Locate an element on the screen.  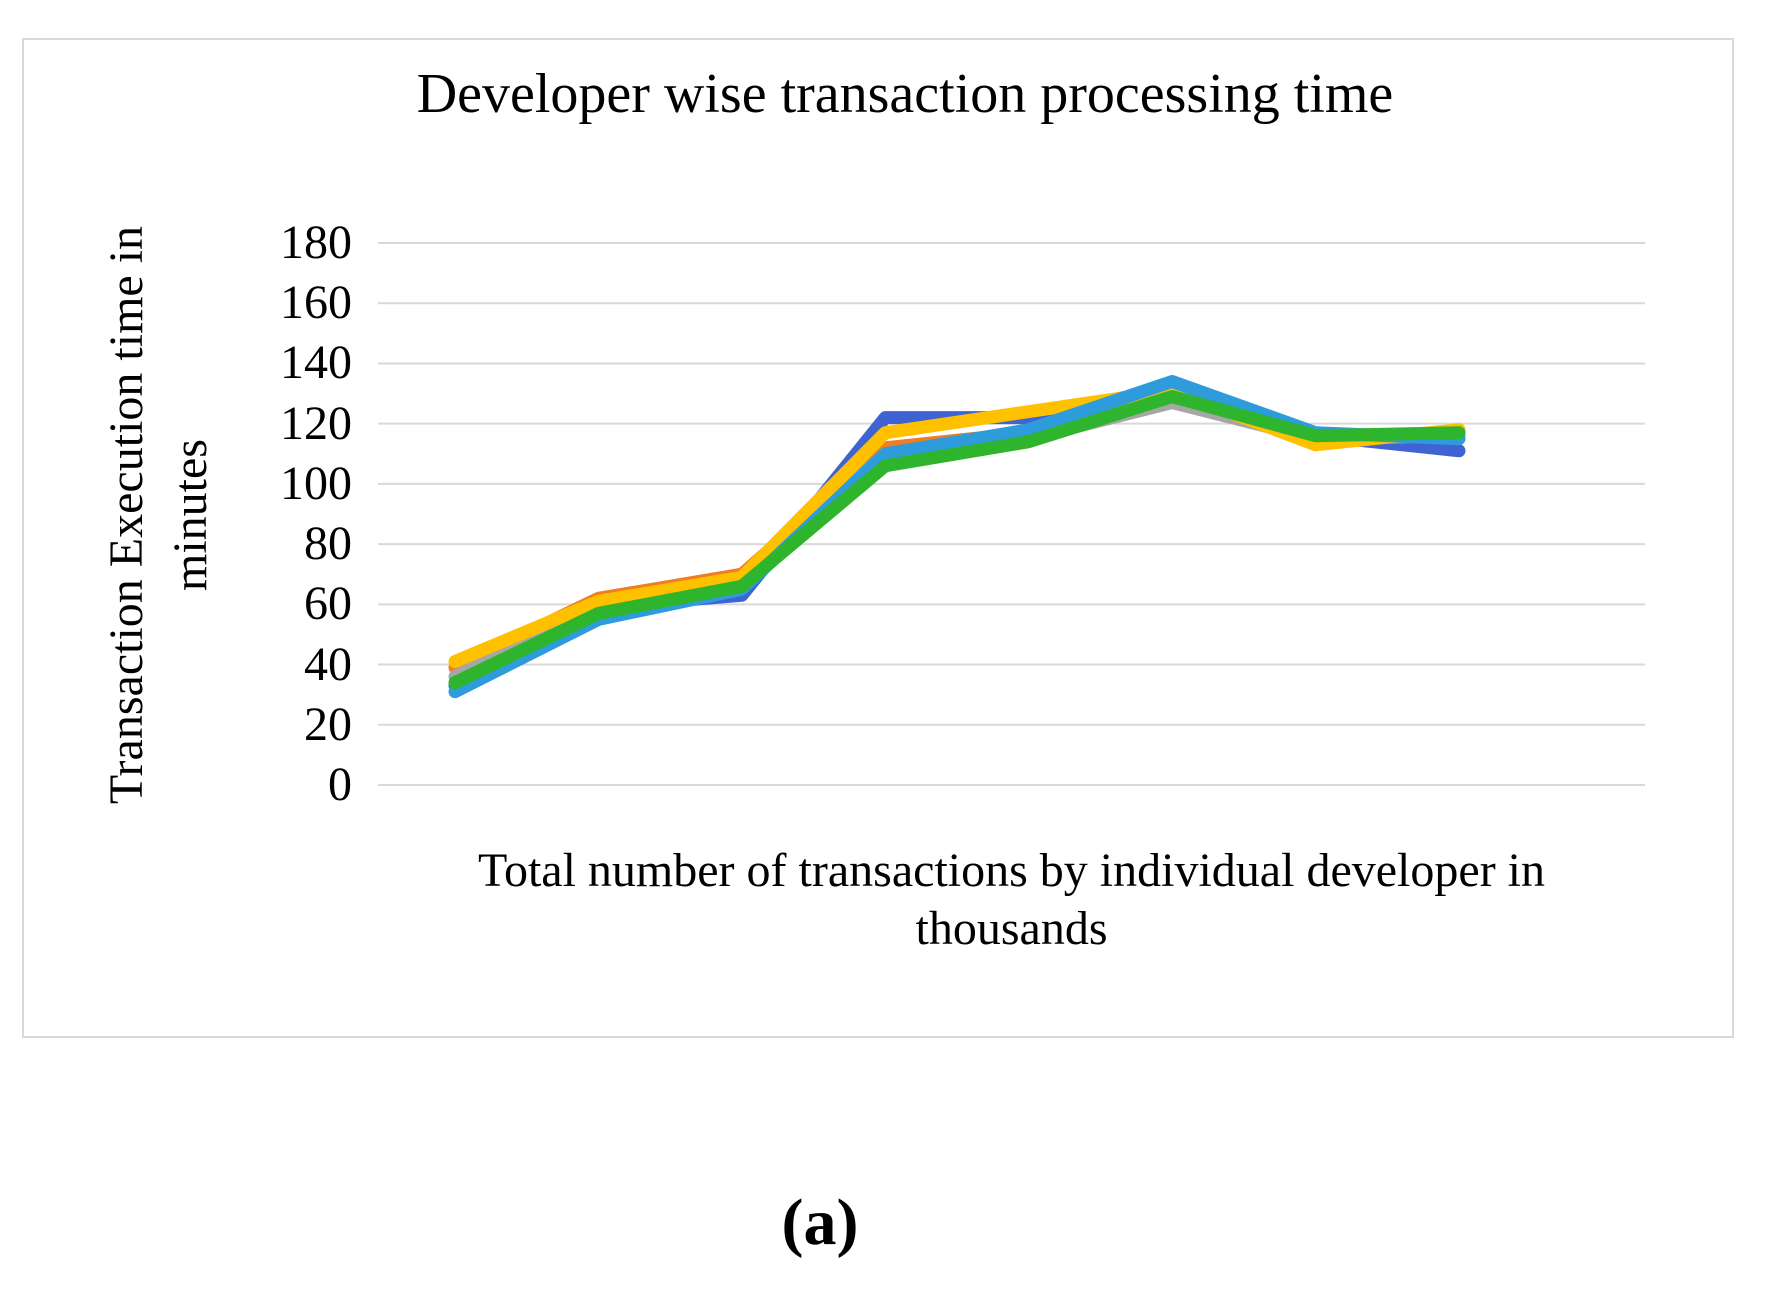
y-tick-label: 0 is located at coordinates (340, 784).